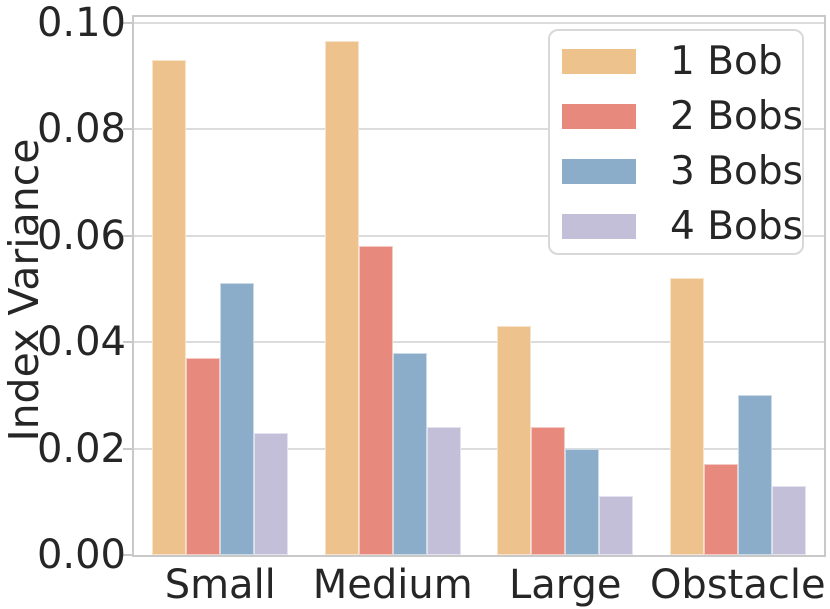 This screenshot has width=830, height=609. Describe the element at coordinates (392, 585) in the screenshot. I see `x-tick-label-medium: Medium` at that location.